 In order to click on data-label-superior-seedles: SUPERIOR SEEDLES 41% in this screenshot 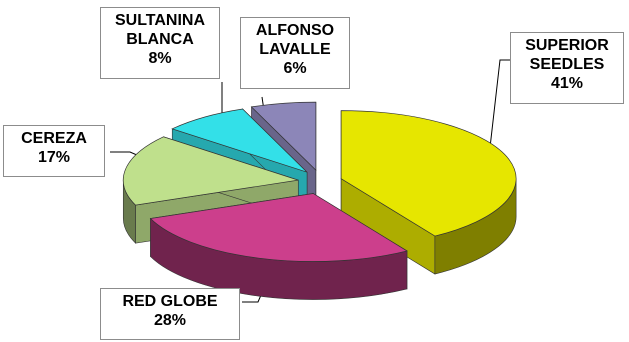, I will do `click(567, 68)`.